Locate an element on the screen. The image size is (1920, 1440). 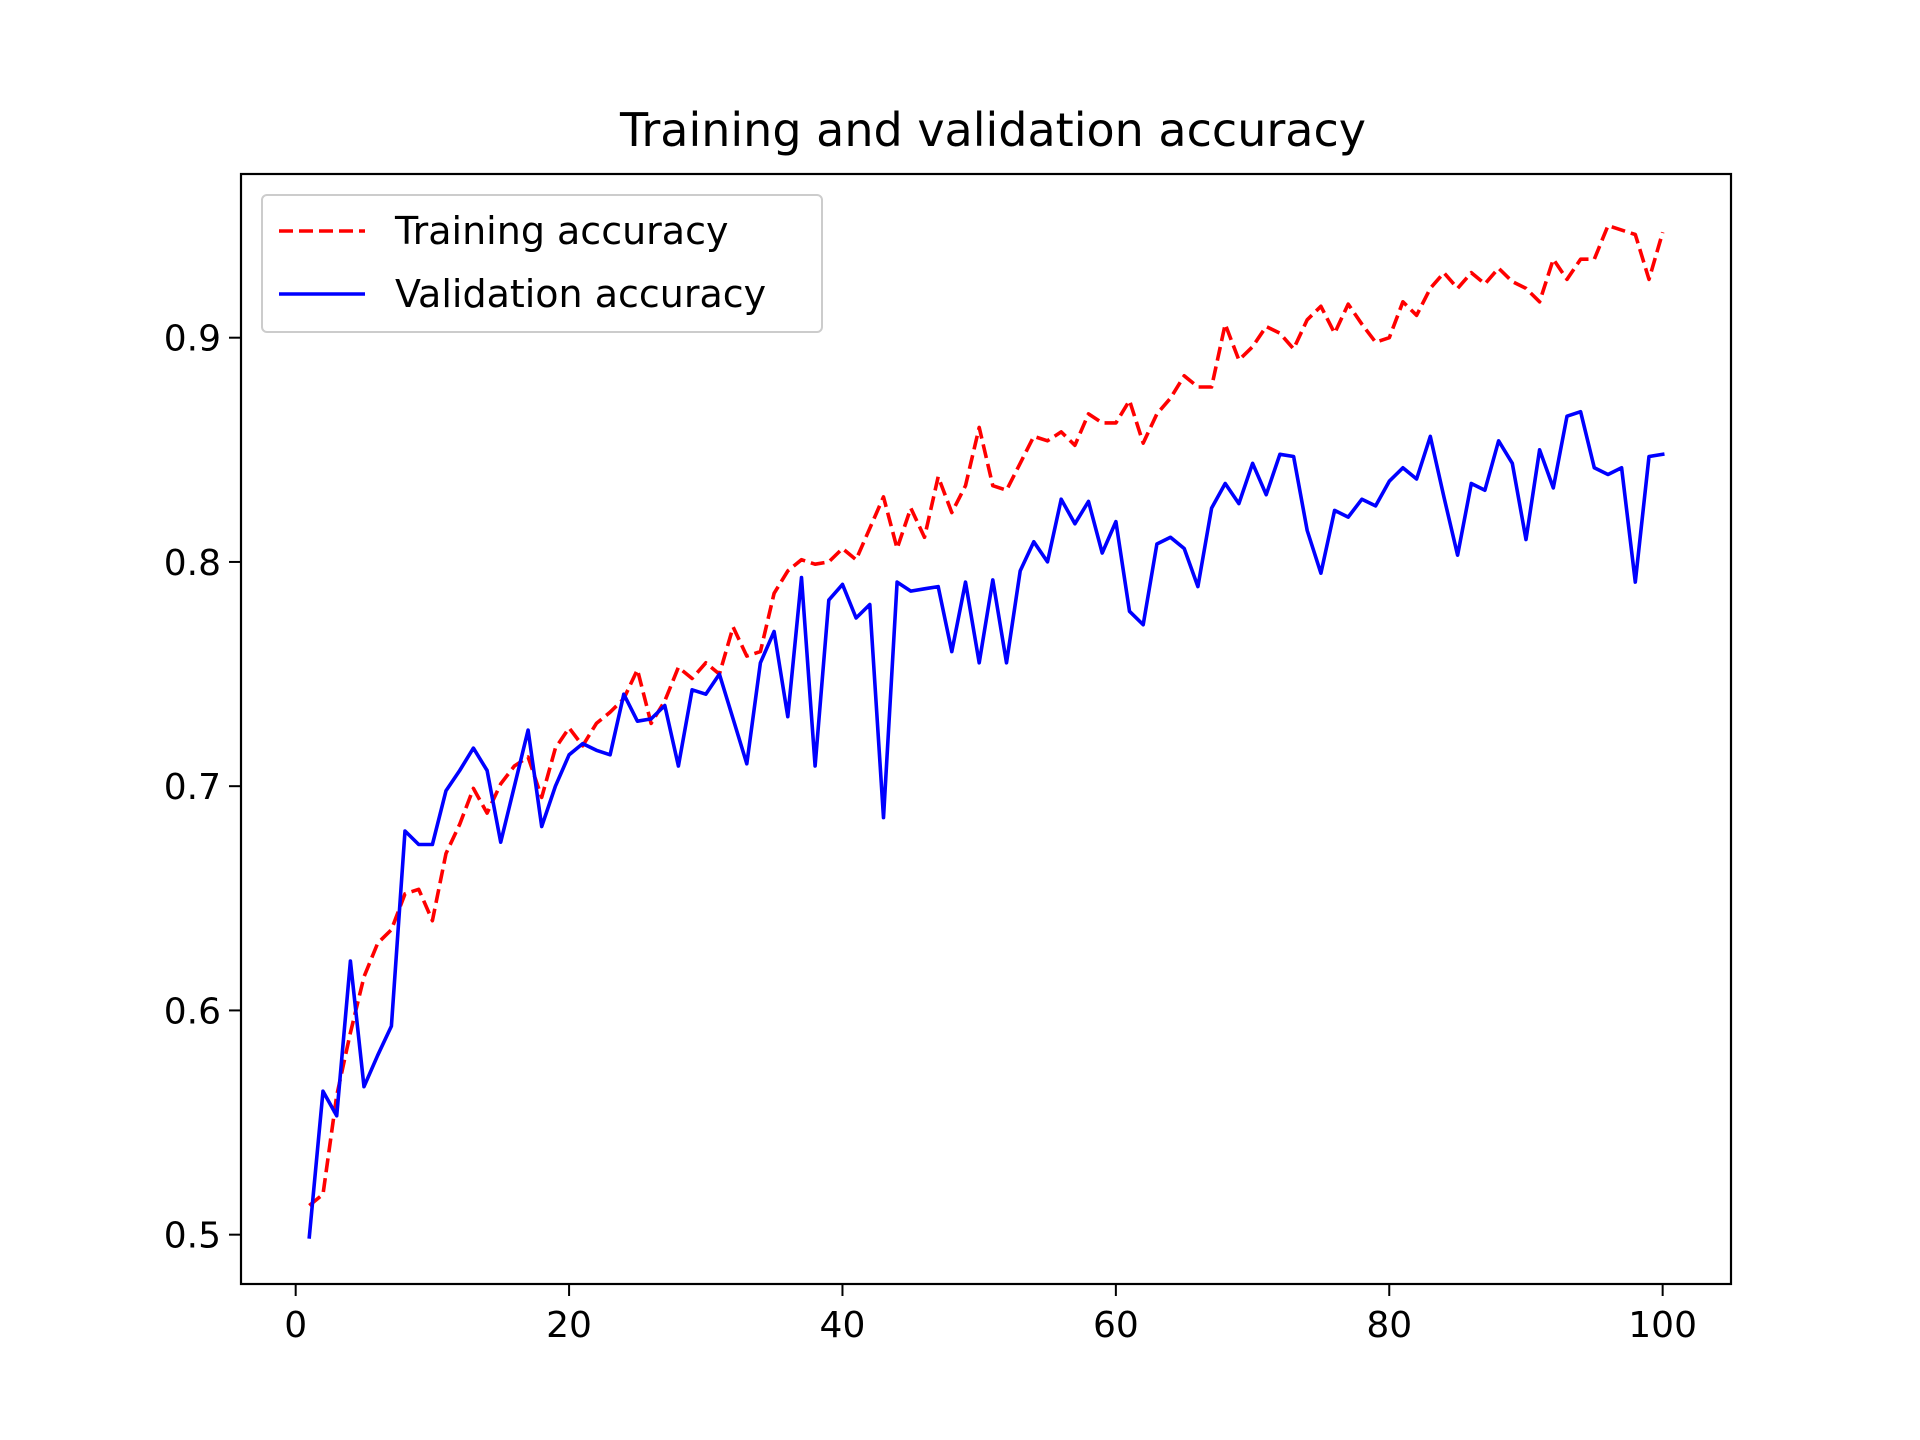
x-tick-label: 20 is located at coordinates (569, 1325).